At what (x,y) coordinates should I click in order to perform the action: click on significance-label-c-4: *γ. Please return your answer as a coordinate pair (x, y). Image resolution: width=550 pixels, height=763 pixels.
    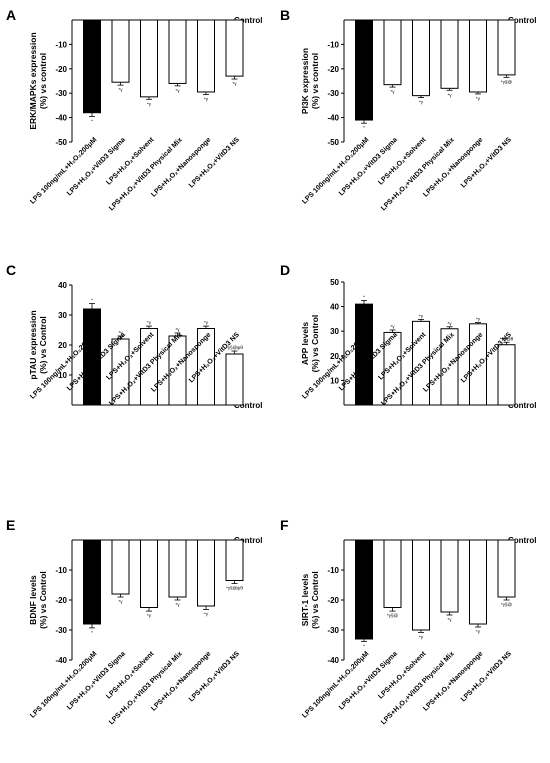
    Looking at the image, I should click on (206, 322).